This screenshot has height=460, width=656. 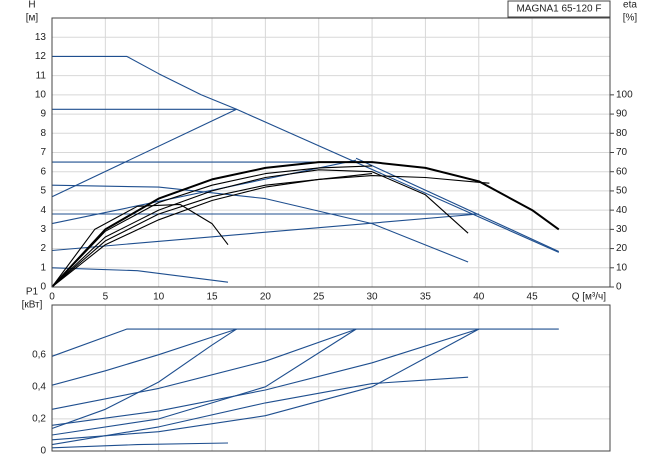 What do you see at coordinates (43, 210) in the screenshot?
I see `y-tick-label: 4` at bounding box center [43, 210].